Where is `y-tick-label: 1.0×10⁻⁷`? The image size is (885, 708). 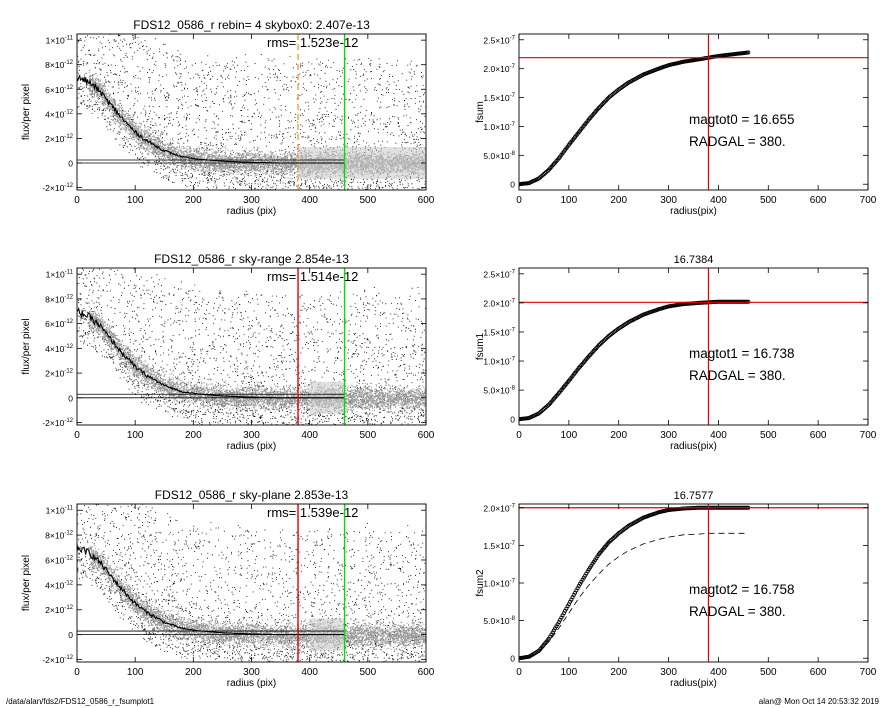
y-tick-label: 1.0×10⁻⁷ is located at coordinates (499, 362).